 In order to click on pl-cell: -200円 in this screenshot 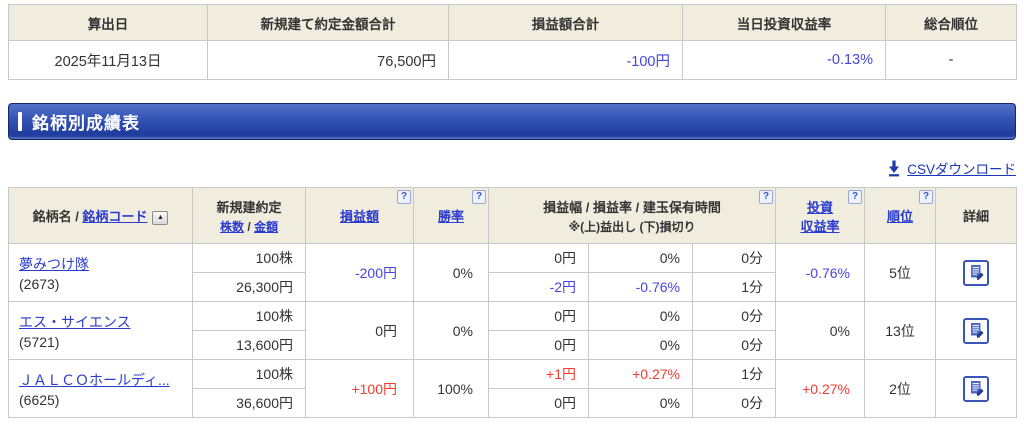, I will do `click(359, 272)`.